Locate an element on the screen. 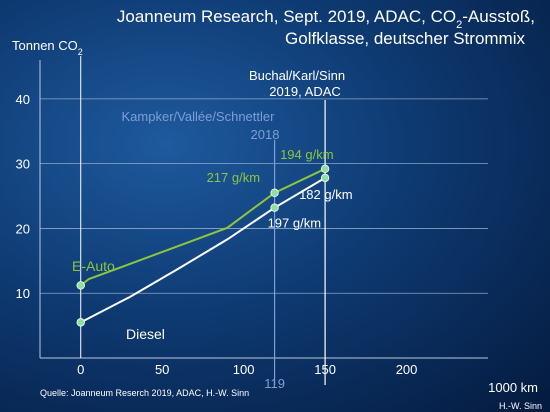  reference-label-year: 2018 is located at coordinates (265, 134).